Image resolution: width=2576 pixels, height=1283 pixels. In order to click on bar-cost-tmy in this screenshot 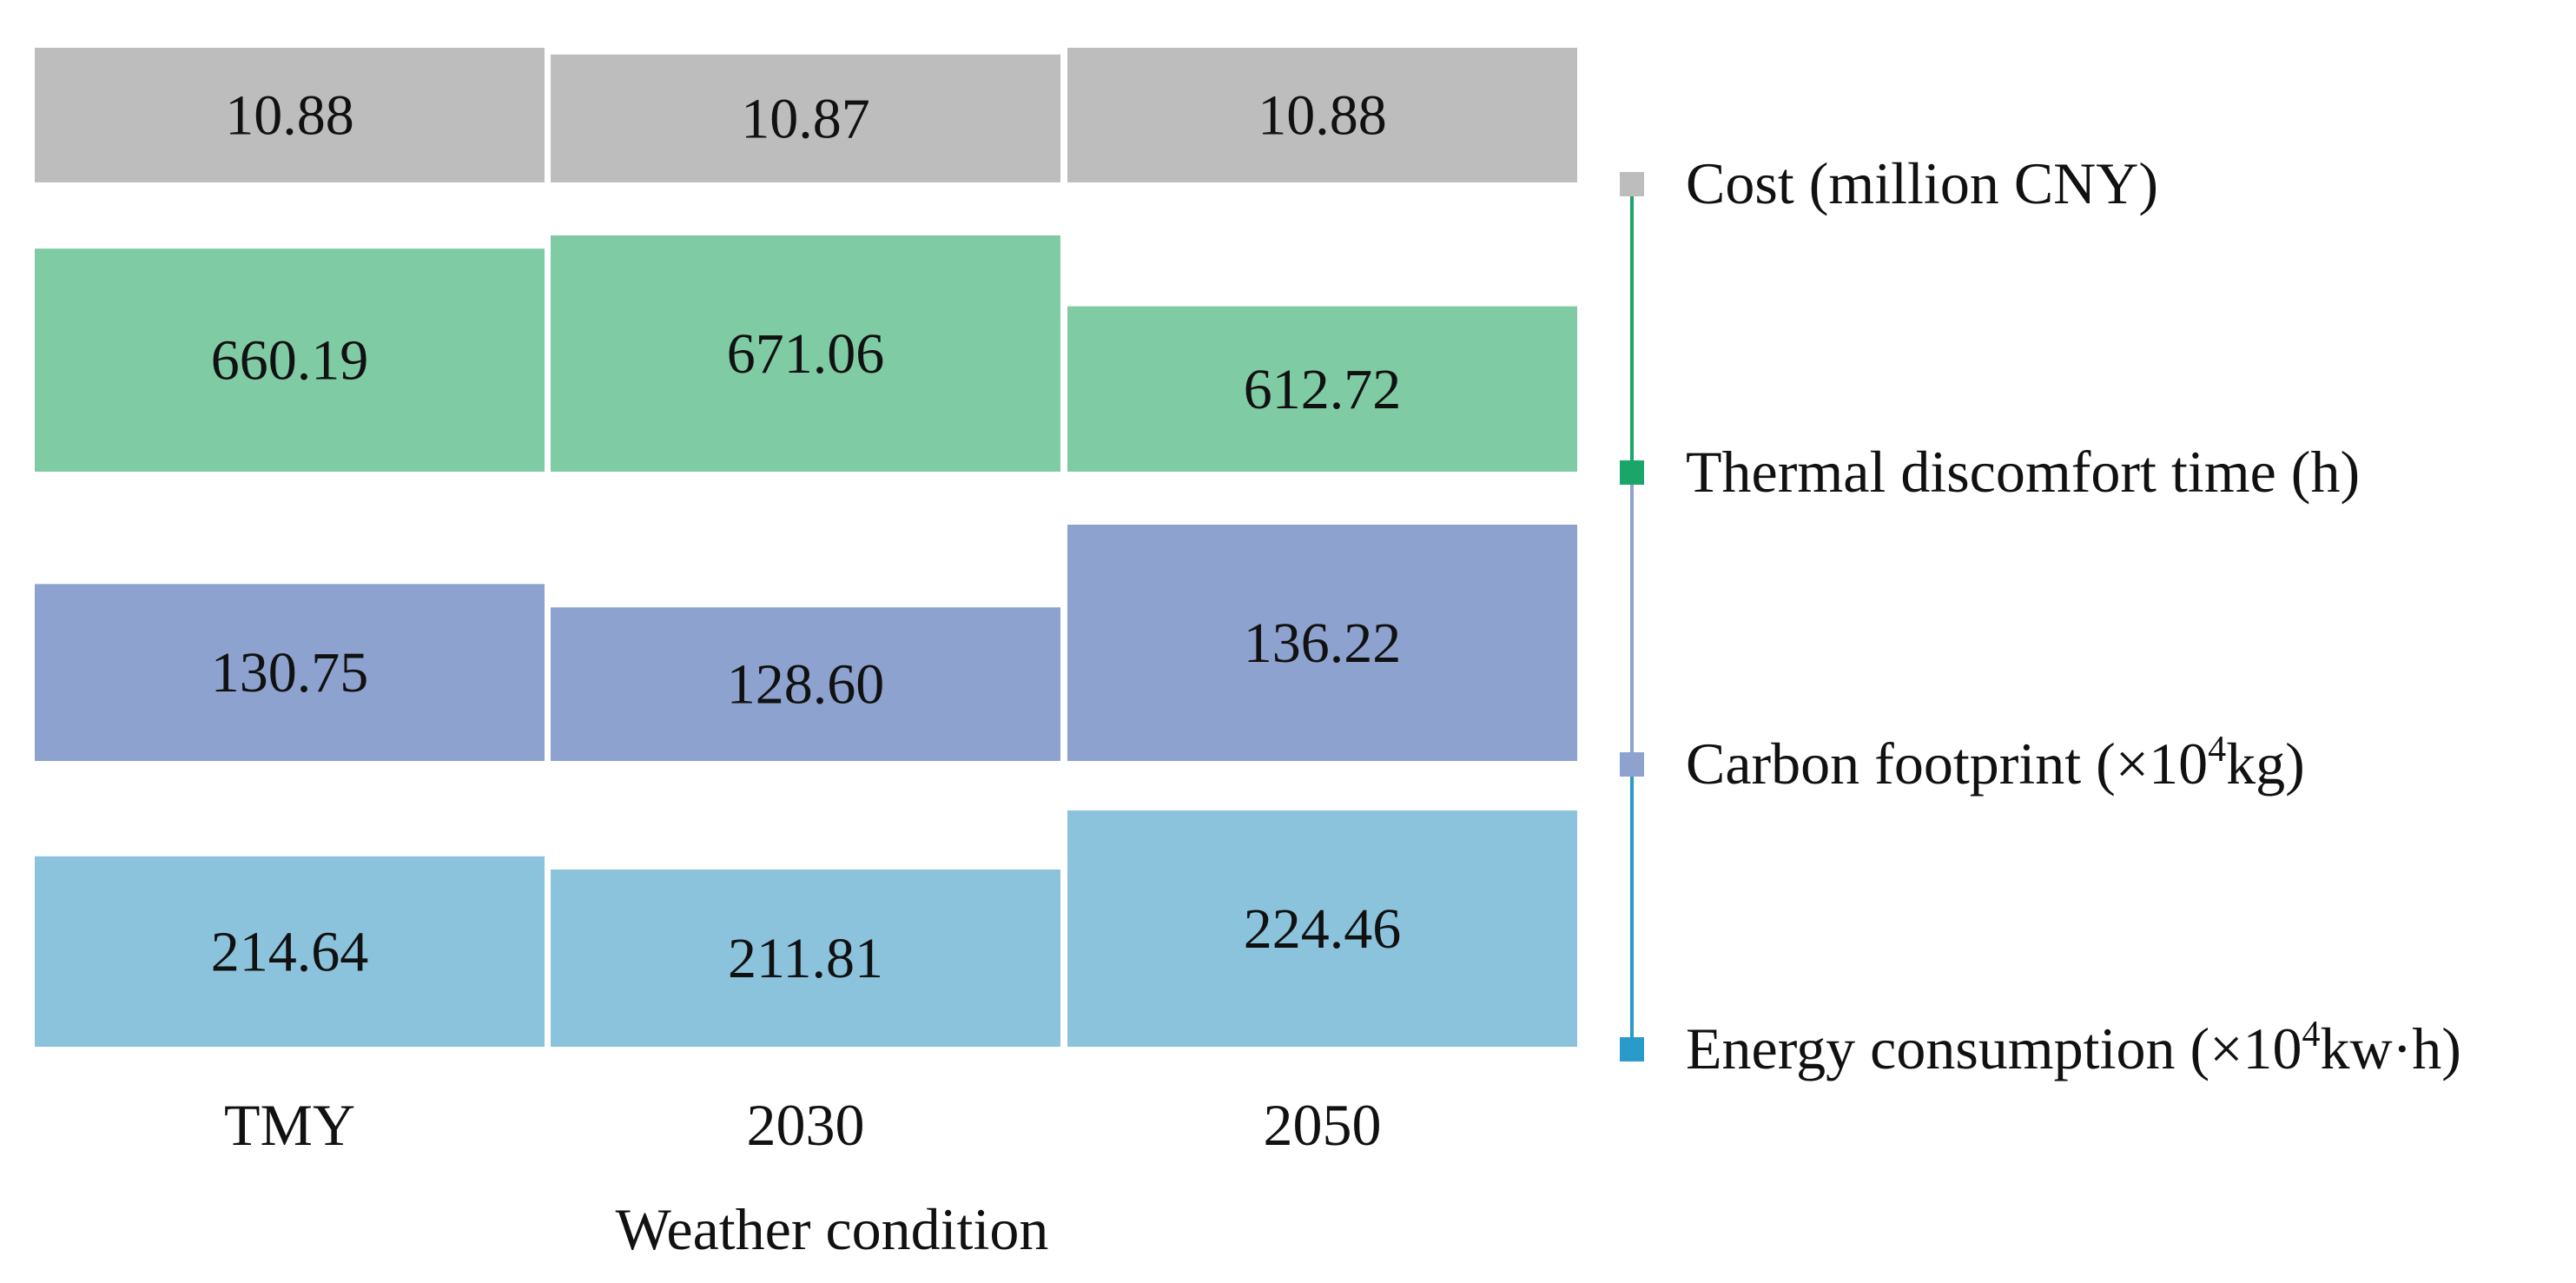, I will do `click(290, 115)`.